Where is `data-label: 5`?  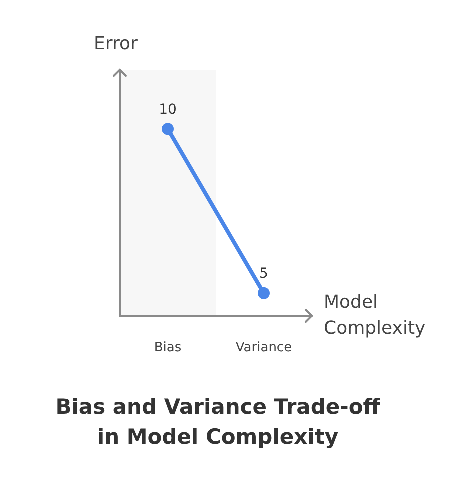
data-label: 5 is located at coordinates (264, 274).